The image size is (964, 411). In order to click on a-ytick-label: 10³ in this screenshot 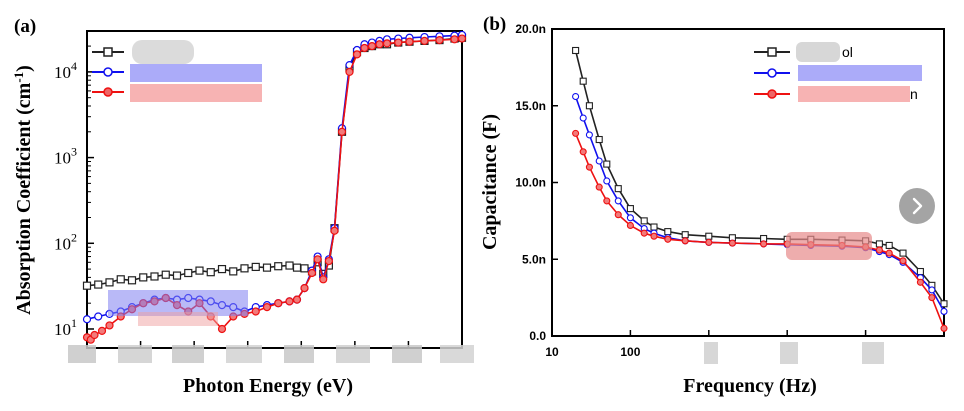, I will do `click(65, 156)`.